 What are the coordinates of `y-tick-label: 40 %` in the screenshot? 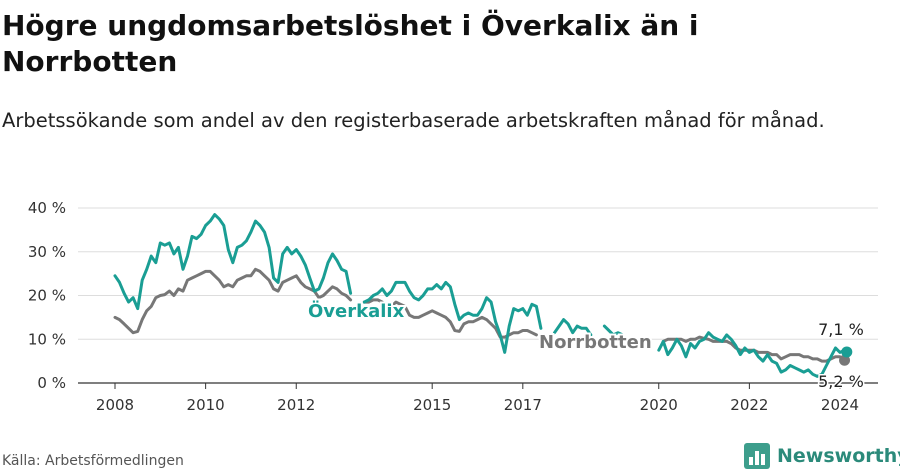 It's located at (47, 208).